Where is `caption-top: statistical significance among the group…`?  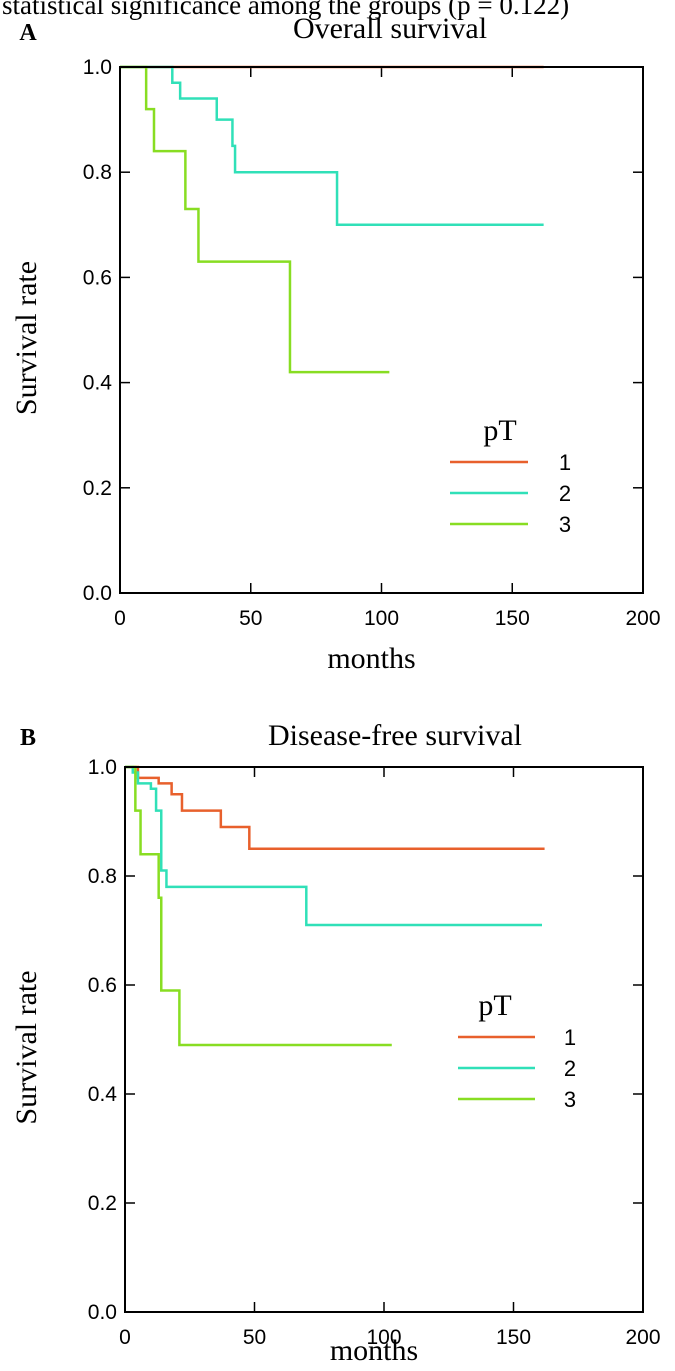 caption-top: statistical significance among the group… is located at coordinates (285, 10).